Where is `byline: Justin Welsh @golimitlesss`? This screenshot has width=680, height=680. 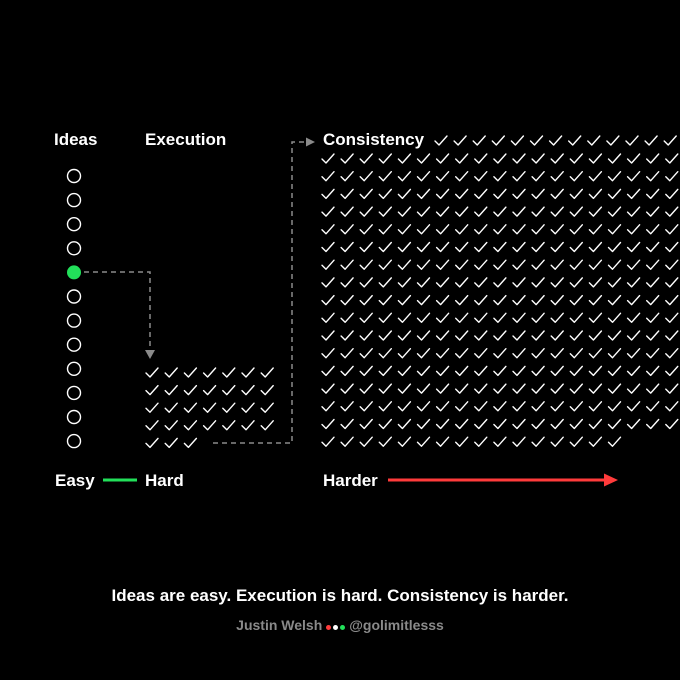 byline: Justin Welsh @golimitlesss is located at coordinates (340, 625).